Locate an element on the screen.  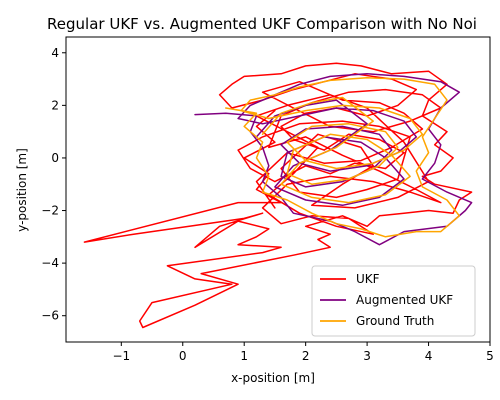
x-axis: −1 0 1 2 3 4 5 is located at coordinates (303, 352).